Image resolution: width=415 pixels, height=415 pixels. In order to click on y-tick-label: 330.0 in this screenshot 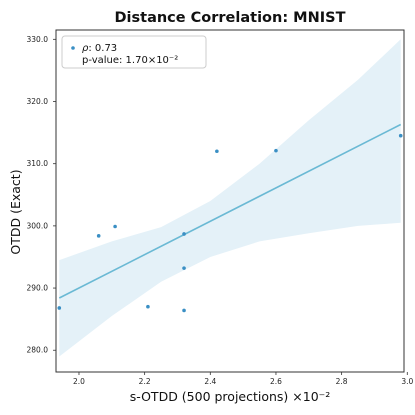, I will do `click(38, 39)`.